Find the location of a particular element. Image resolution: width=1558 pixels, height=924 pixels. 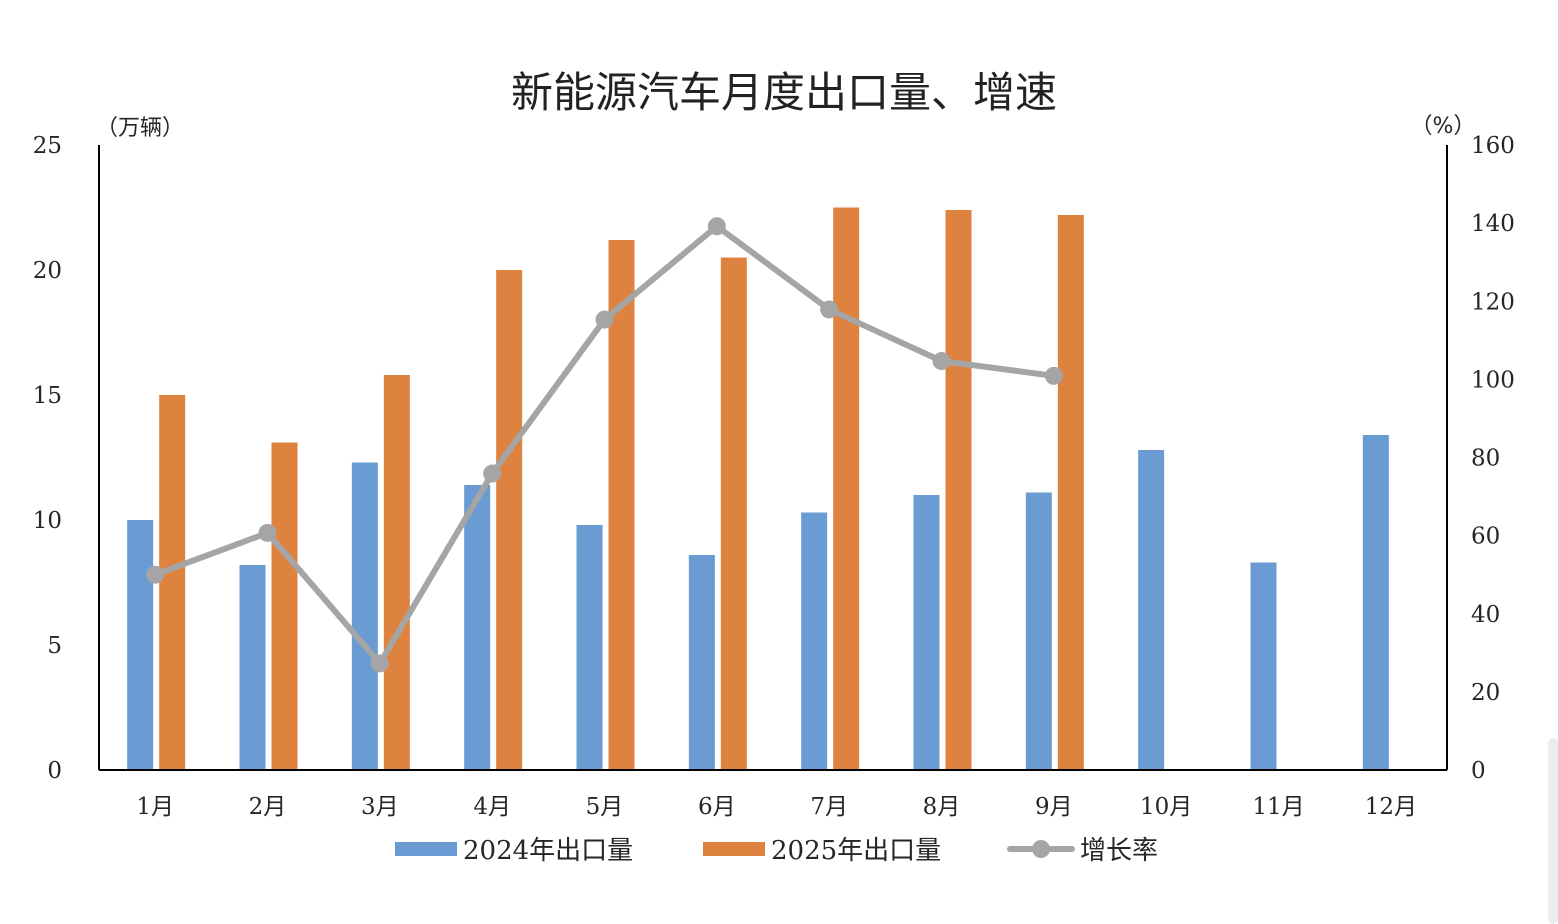

right-tick-label: 120 is located at coordinates (1493, 302).